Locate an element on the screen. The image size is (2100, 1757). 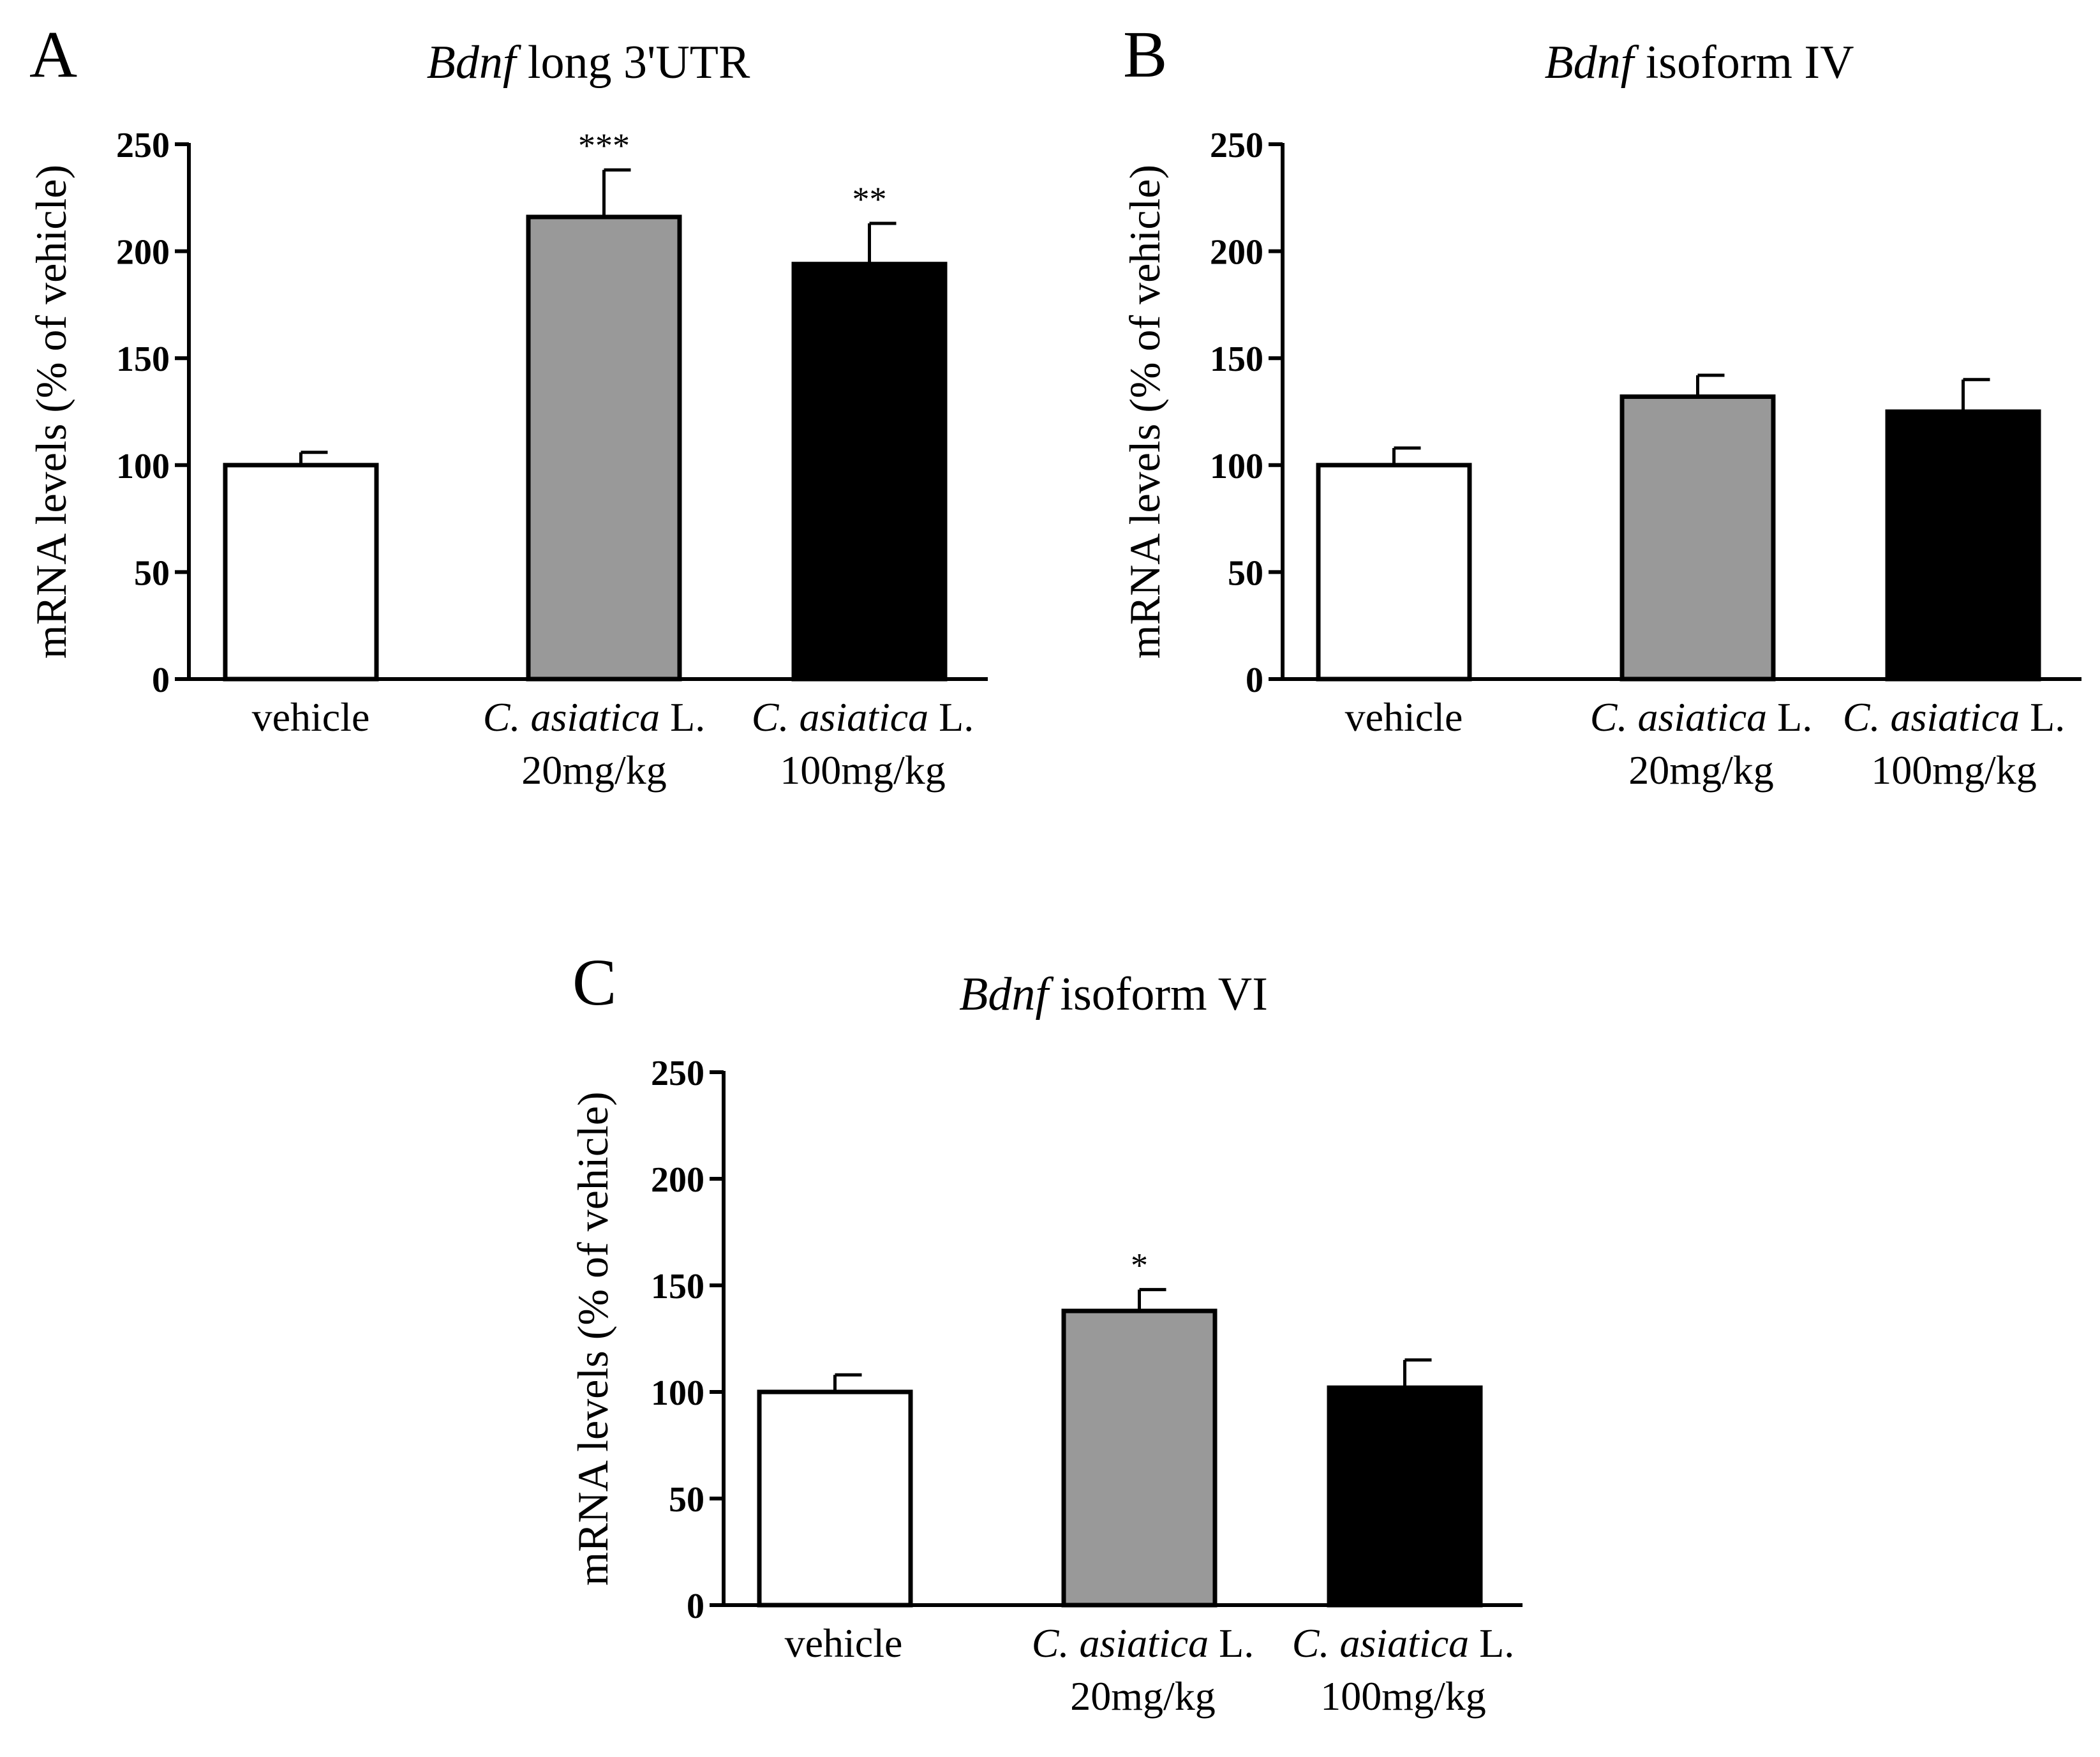
chart-title: Bdnf isoform IV is located at coordinates (1699, 62).